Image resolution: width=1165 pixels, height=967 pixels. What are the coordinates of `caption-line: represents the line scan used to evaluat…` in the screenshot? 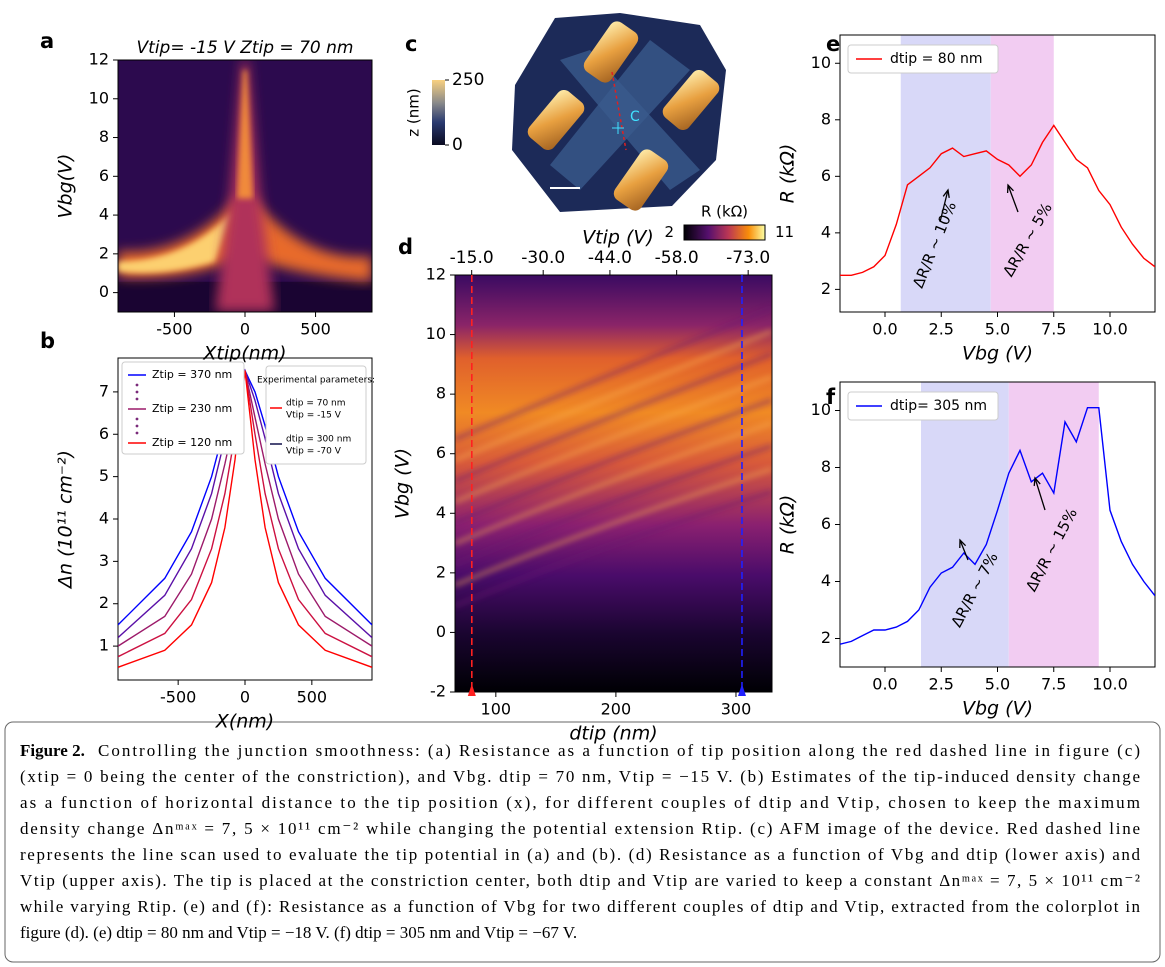 It's located at (580, 854).